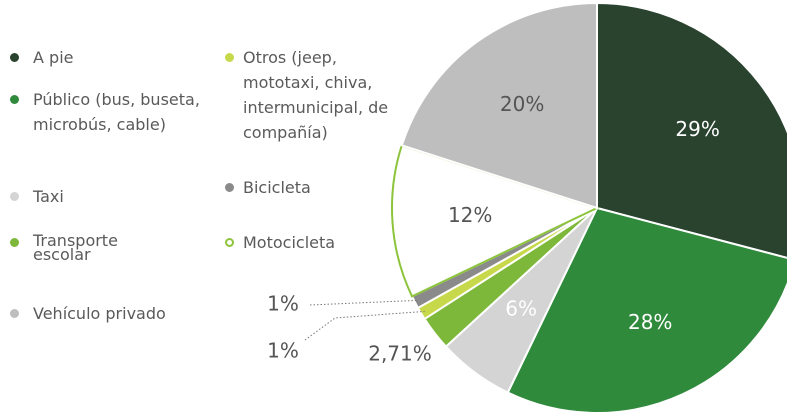 This screenshot has width=787, height=413. I want to click on slice-label: 2,71%, so click(400, 354).